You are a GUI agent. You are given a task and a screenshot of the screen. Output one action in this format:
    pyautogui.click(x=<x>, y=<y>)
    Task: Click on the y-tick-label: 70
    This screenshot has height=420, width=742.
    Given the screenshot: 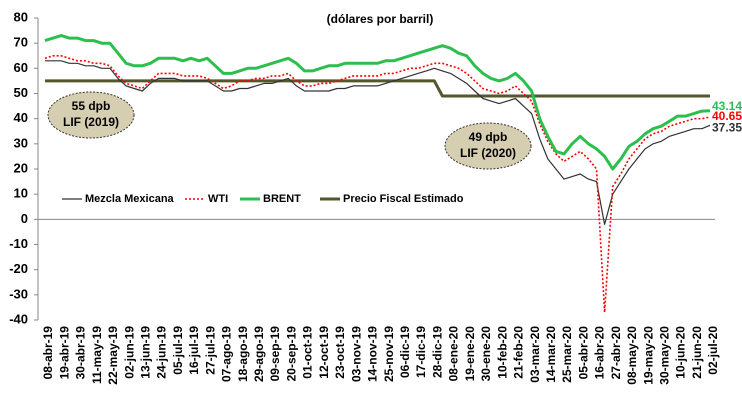 What is the action you would take?
    pyautogui.click(x=21, y=42)
    